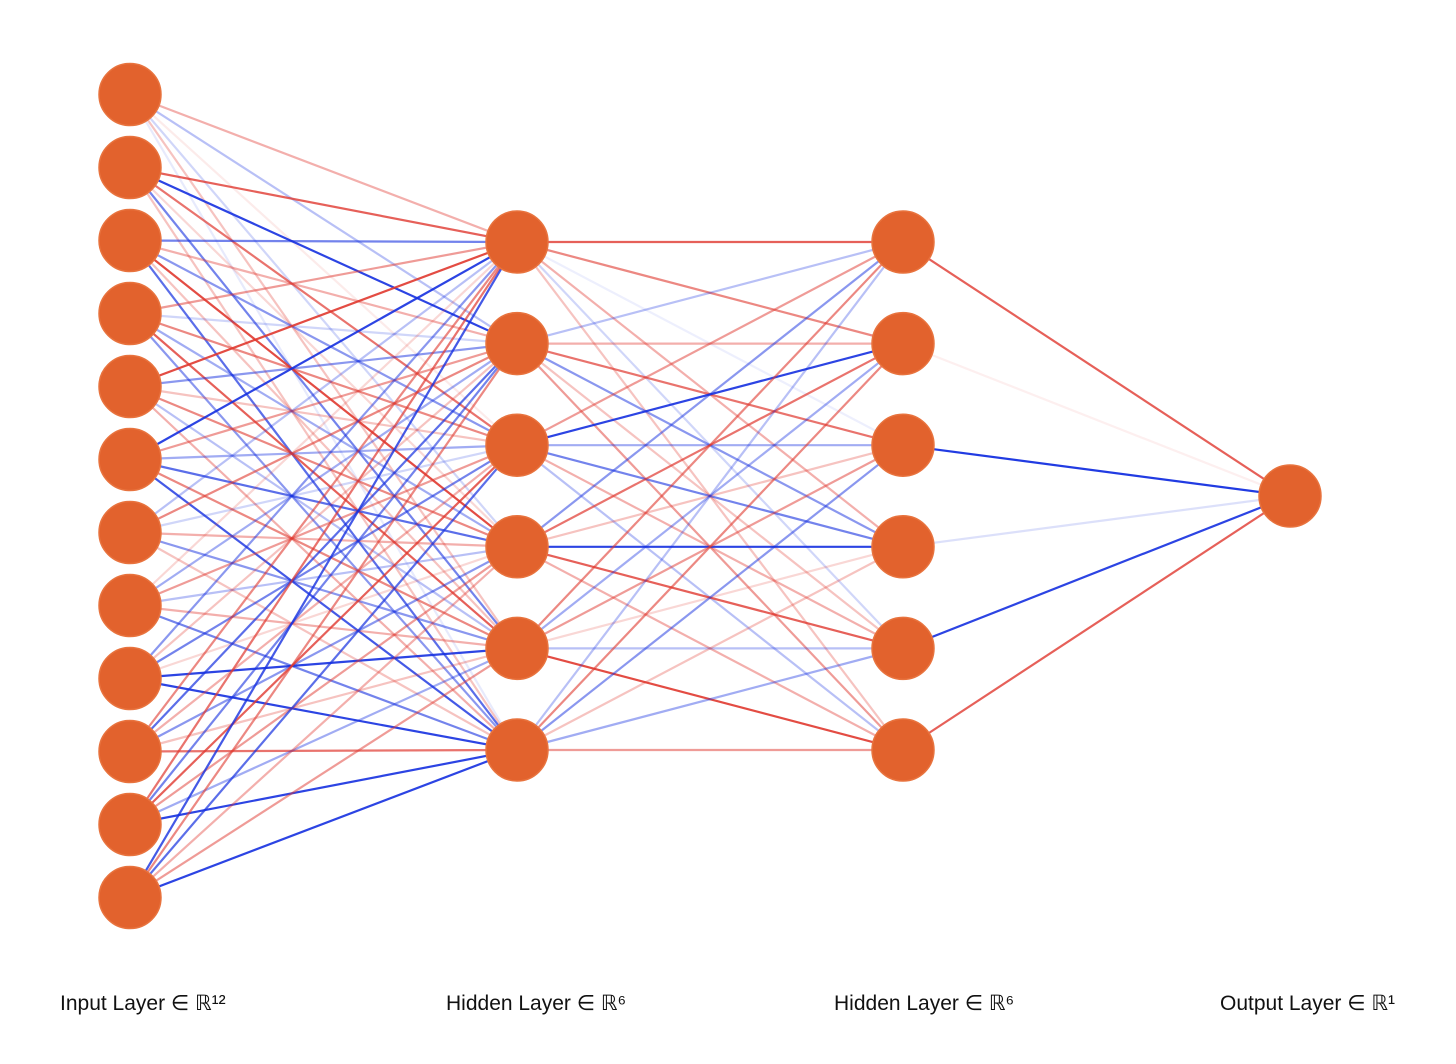  What do you see at coordinates (1307, 1003) in the screenshot?
I see `output-layer-label: Output Layer ∈ ℝ¹` at bounding box center [1307, 1003].